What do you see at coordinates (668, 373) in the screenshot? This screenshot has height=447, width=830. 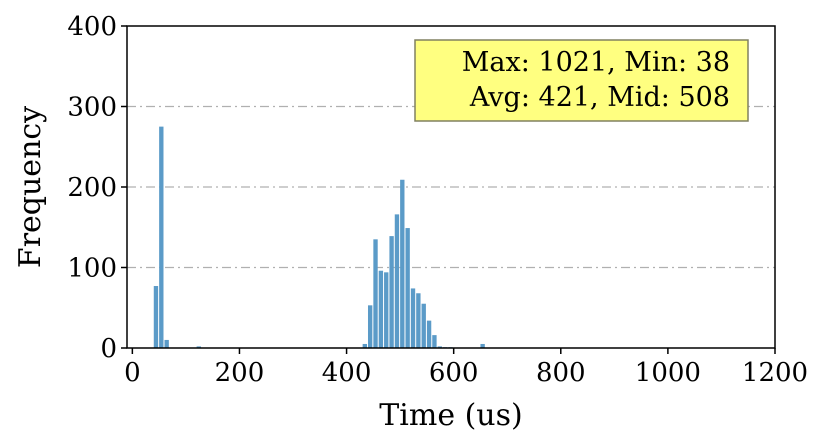 I see `x-tick-label: 1000` at bounding box center [668, 373].